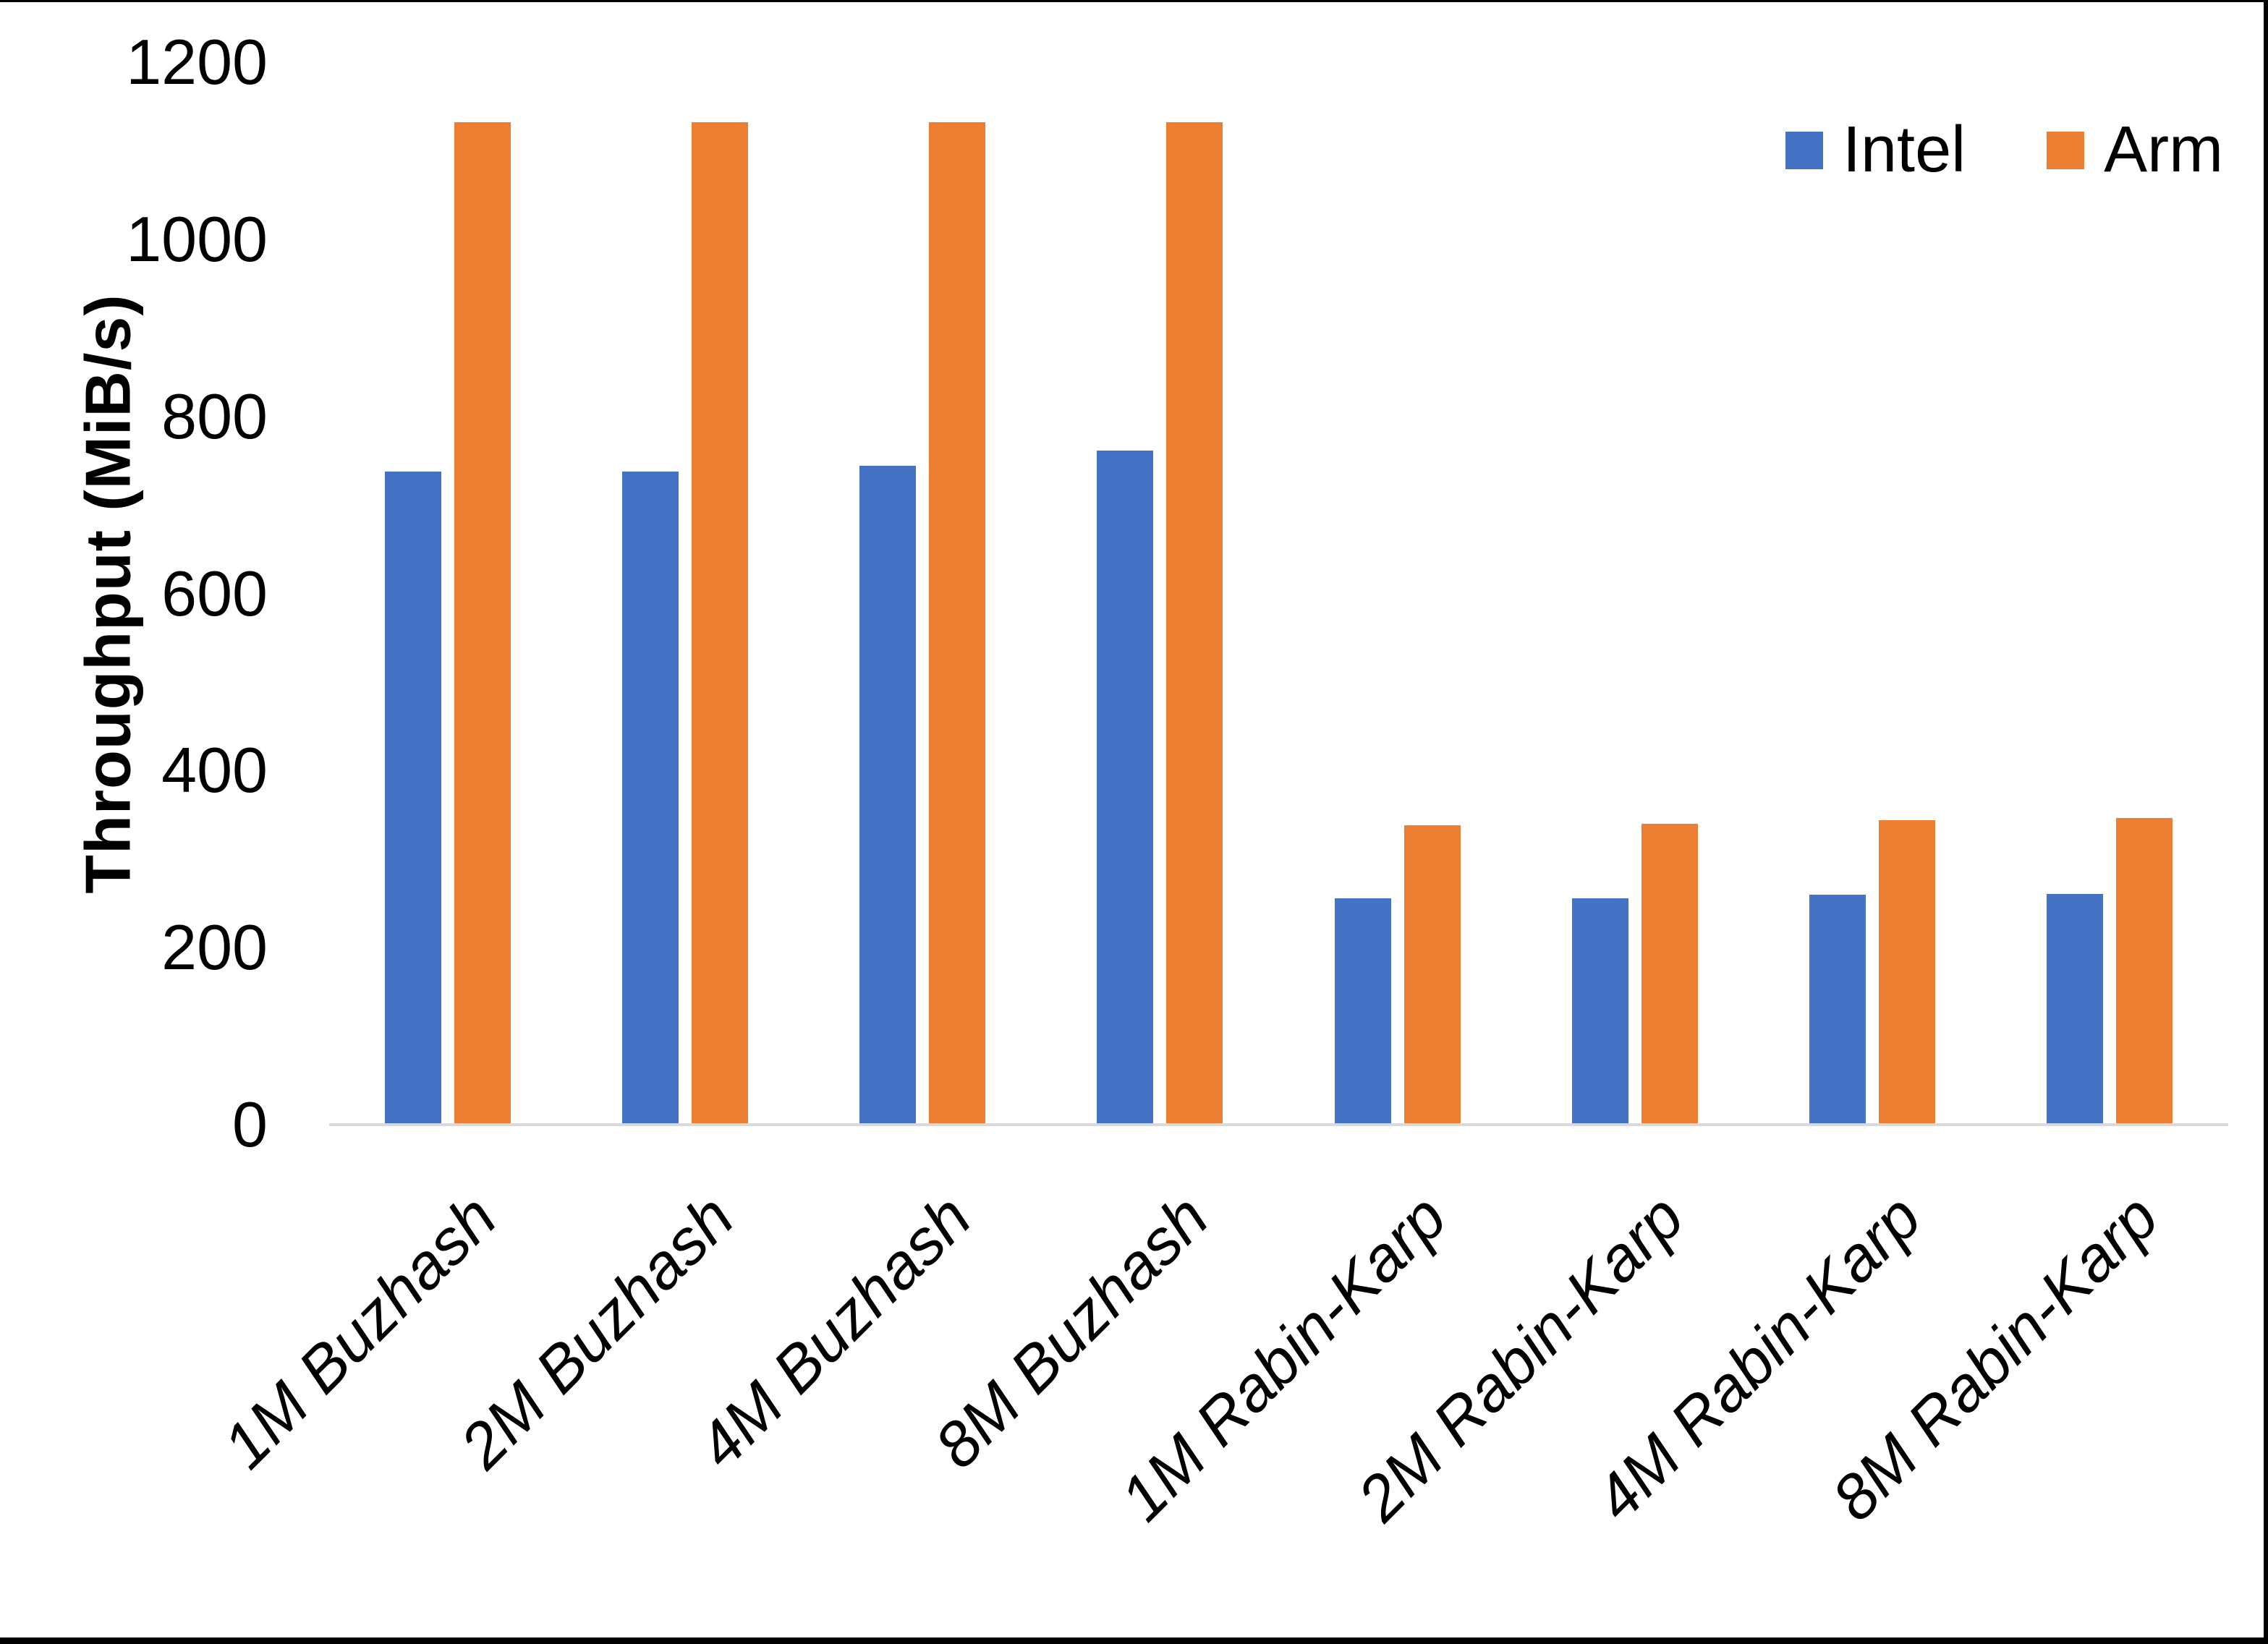 The width and height of the screenshot is (2268, 1644). Describe the element at coordinates (1125, 788) in the screenshot. I see `bar-intel-8m-buzhash` at that location.